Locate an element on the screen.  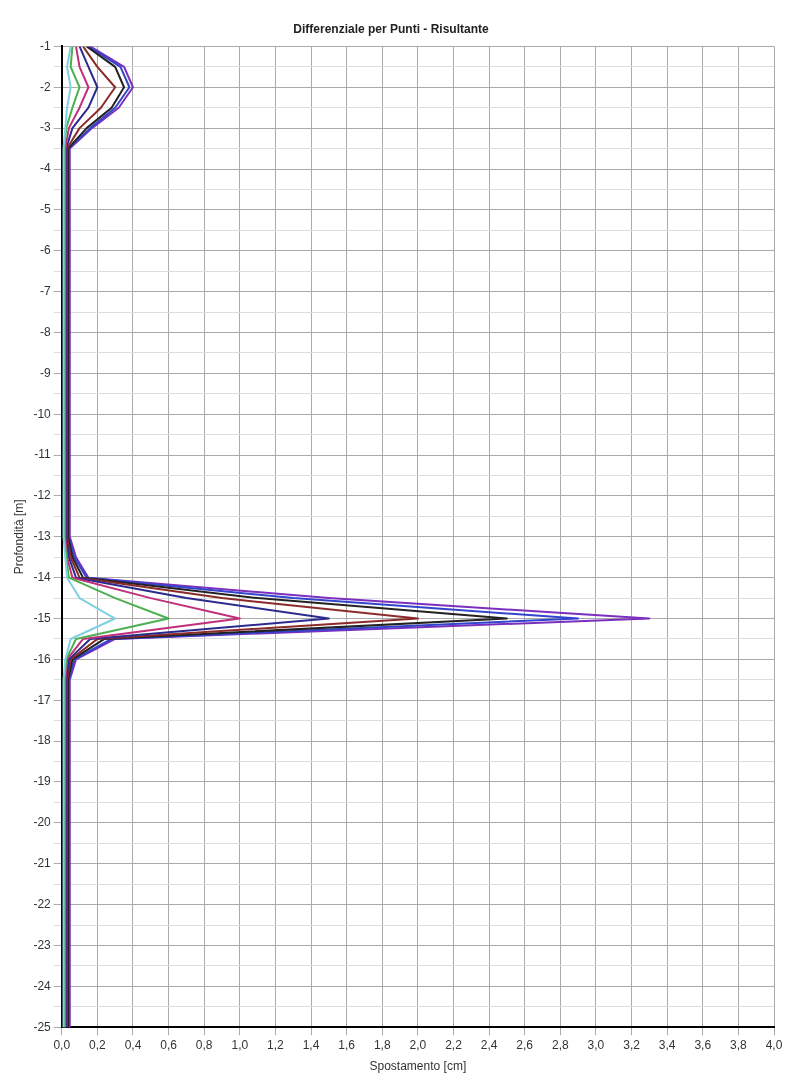
x-tick-label: 3,8 is located at coordinates (739, 1044).